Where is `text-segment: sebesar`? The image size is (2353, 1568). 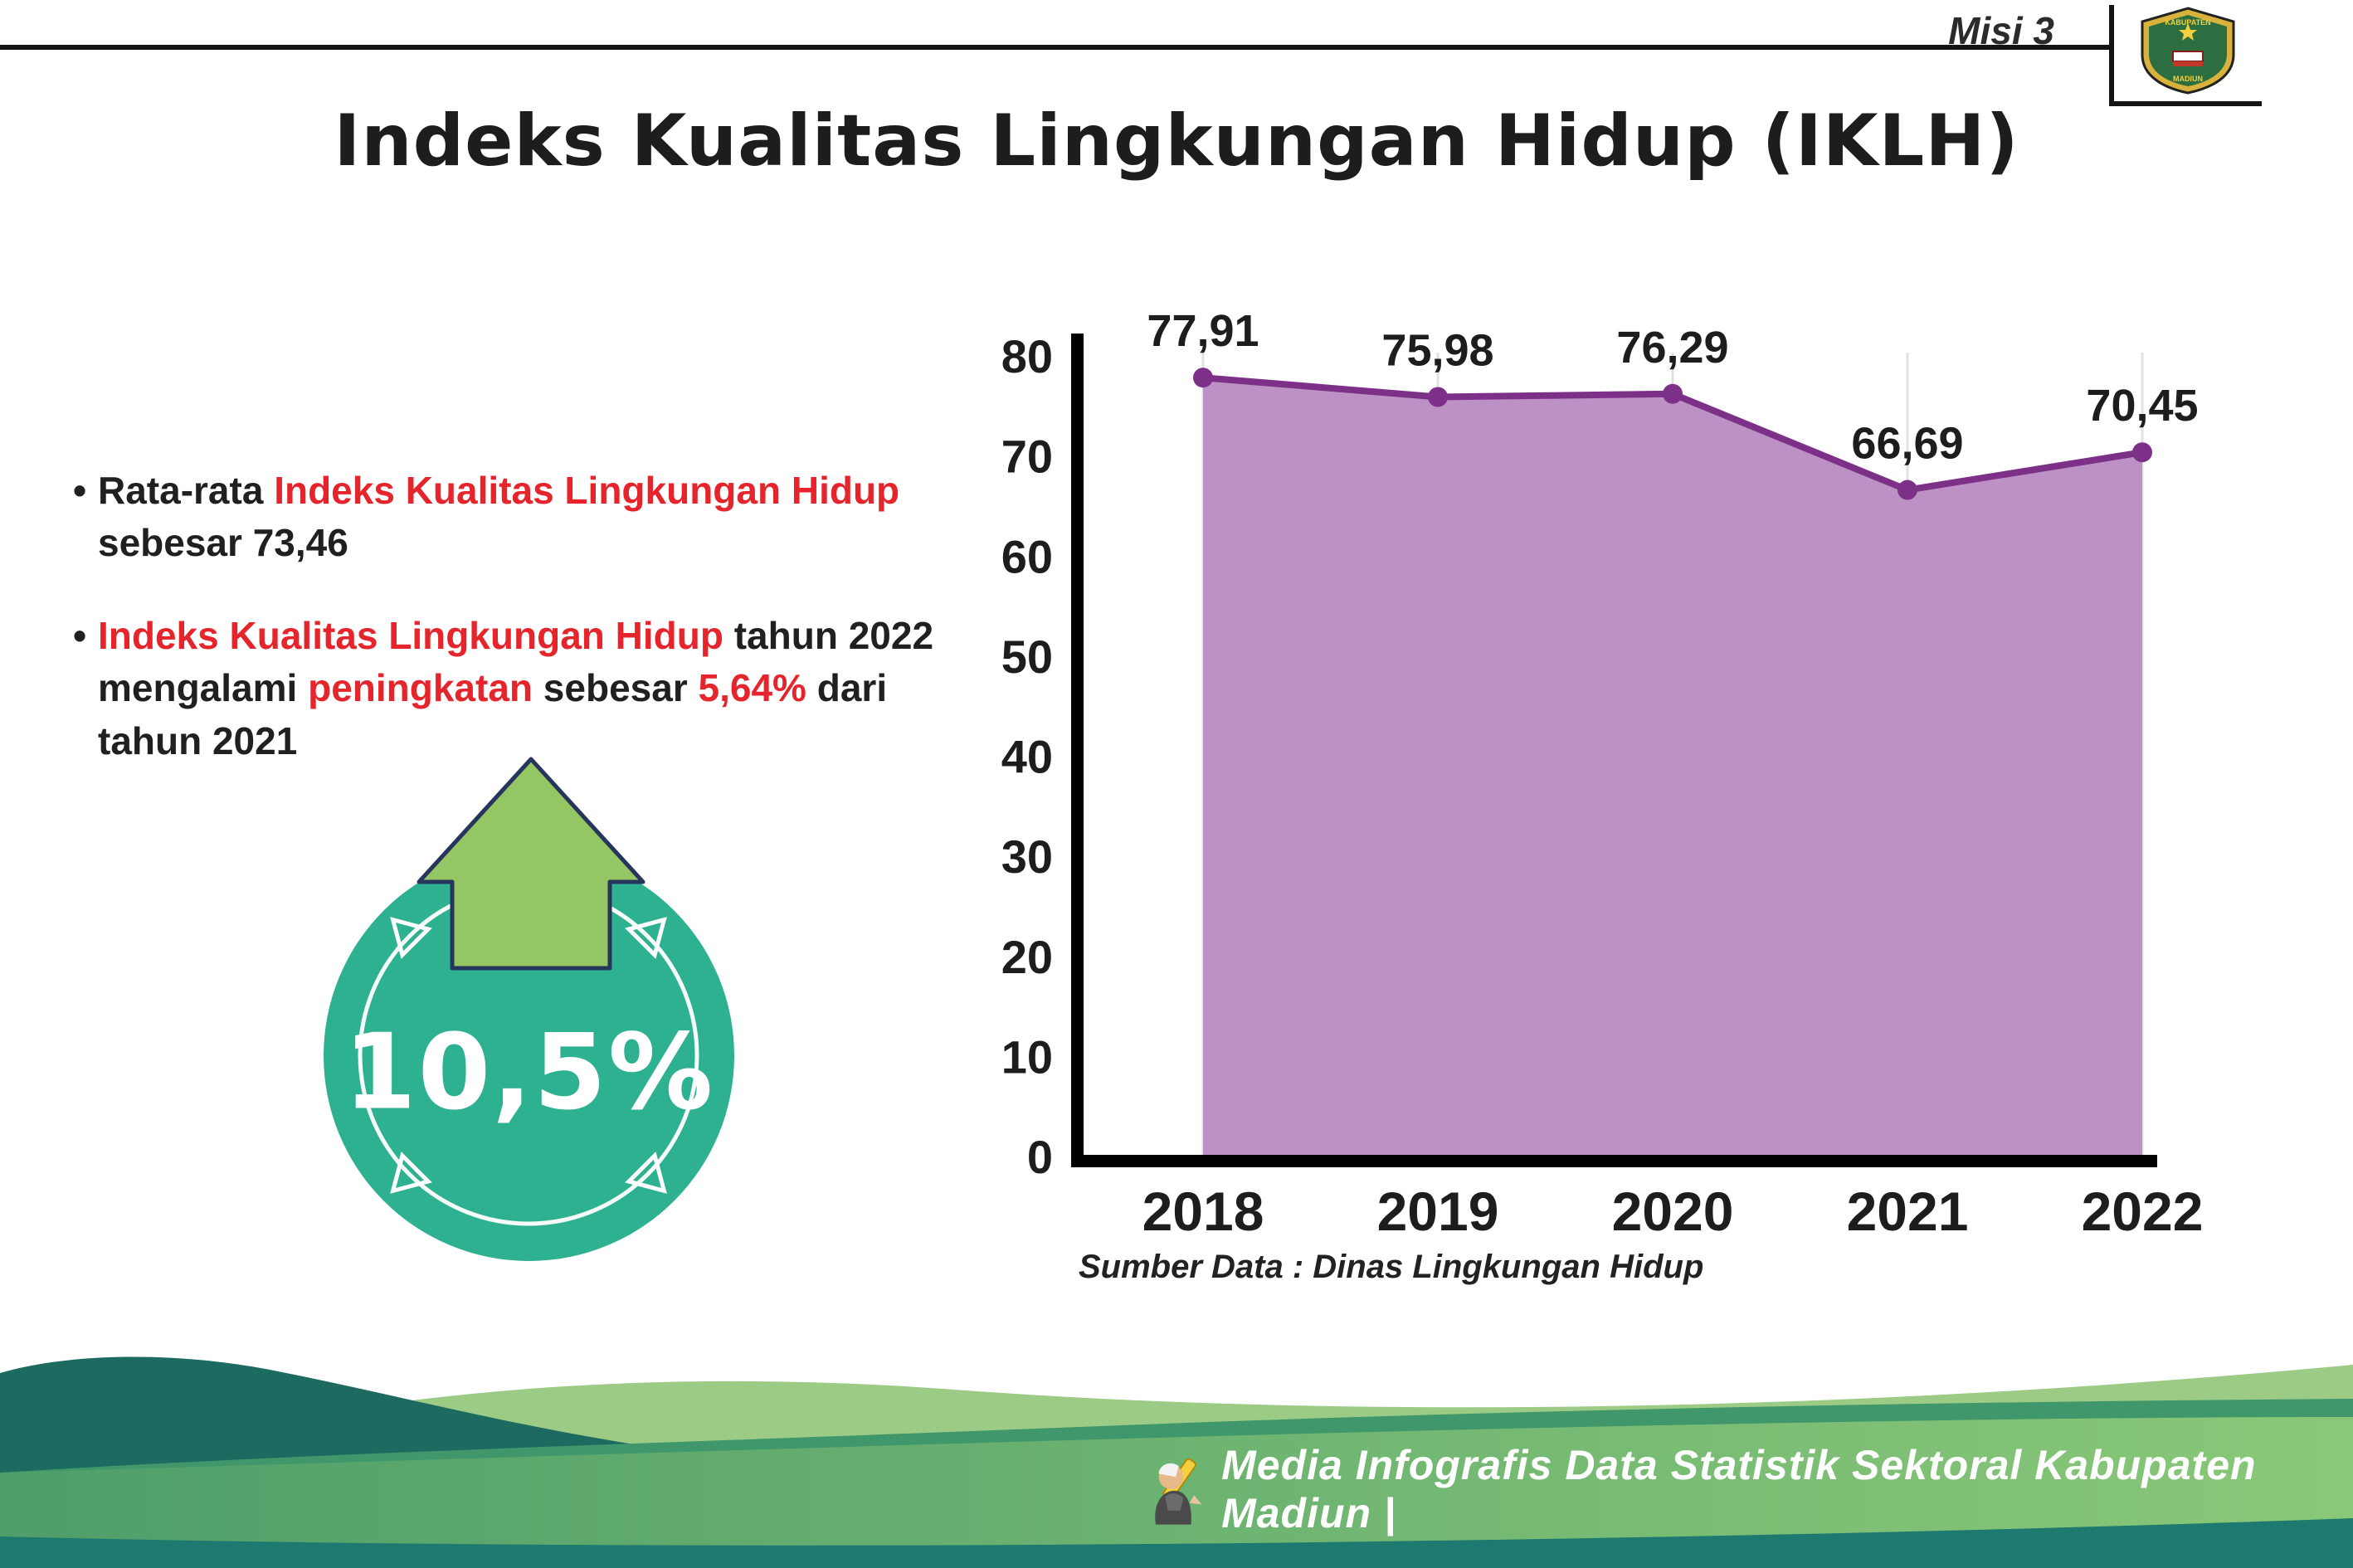 text-segment: sebesar is located at coordinates (616, 688).